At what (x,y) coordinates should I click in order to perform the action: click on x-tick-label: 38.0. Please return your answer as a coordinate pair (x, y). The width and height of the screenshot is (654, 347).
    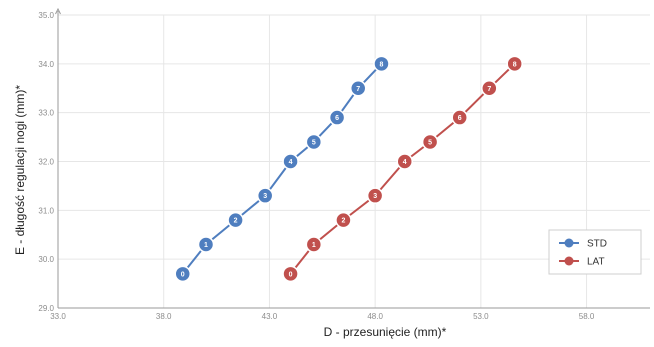
    Looking at the image, I should click on (164, 316).